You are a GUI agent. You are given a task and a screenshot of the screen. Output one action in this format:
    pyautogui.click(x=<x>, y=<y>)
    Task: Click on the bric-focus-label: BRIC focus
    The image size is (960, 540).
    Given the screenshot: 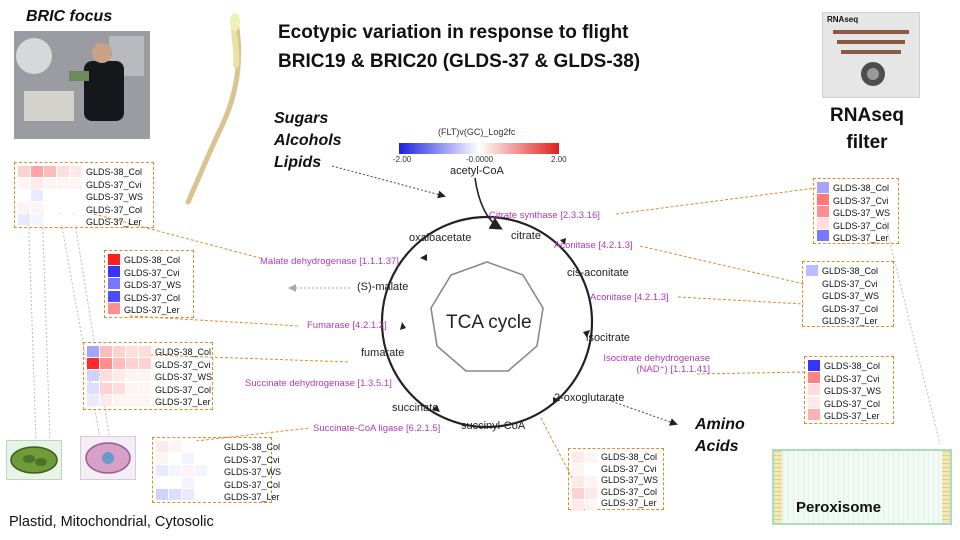 What is the action you would take?
    pyautogui.click(x=69, y=16)
    